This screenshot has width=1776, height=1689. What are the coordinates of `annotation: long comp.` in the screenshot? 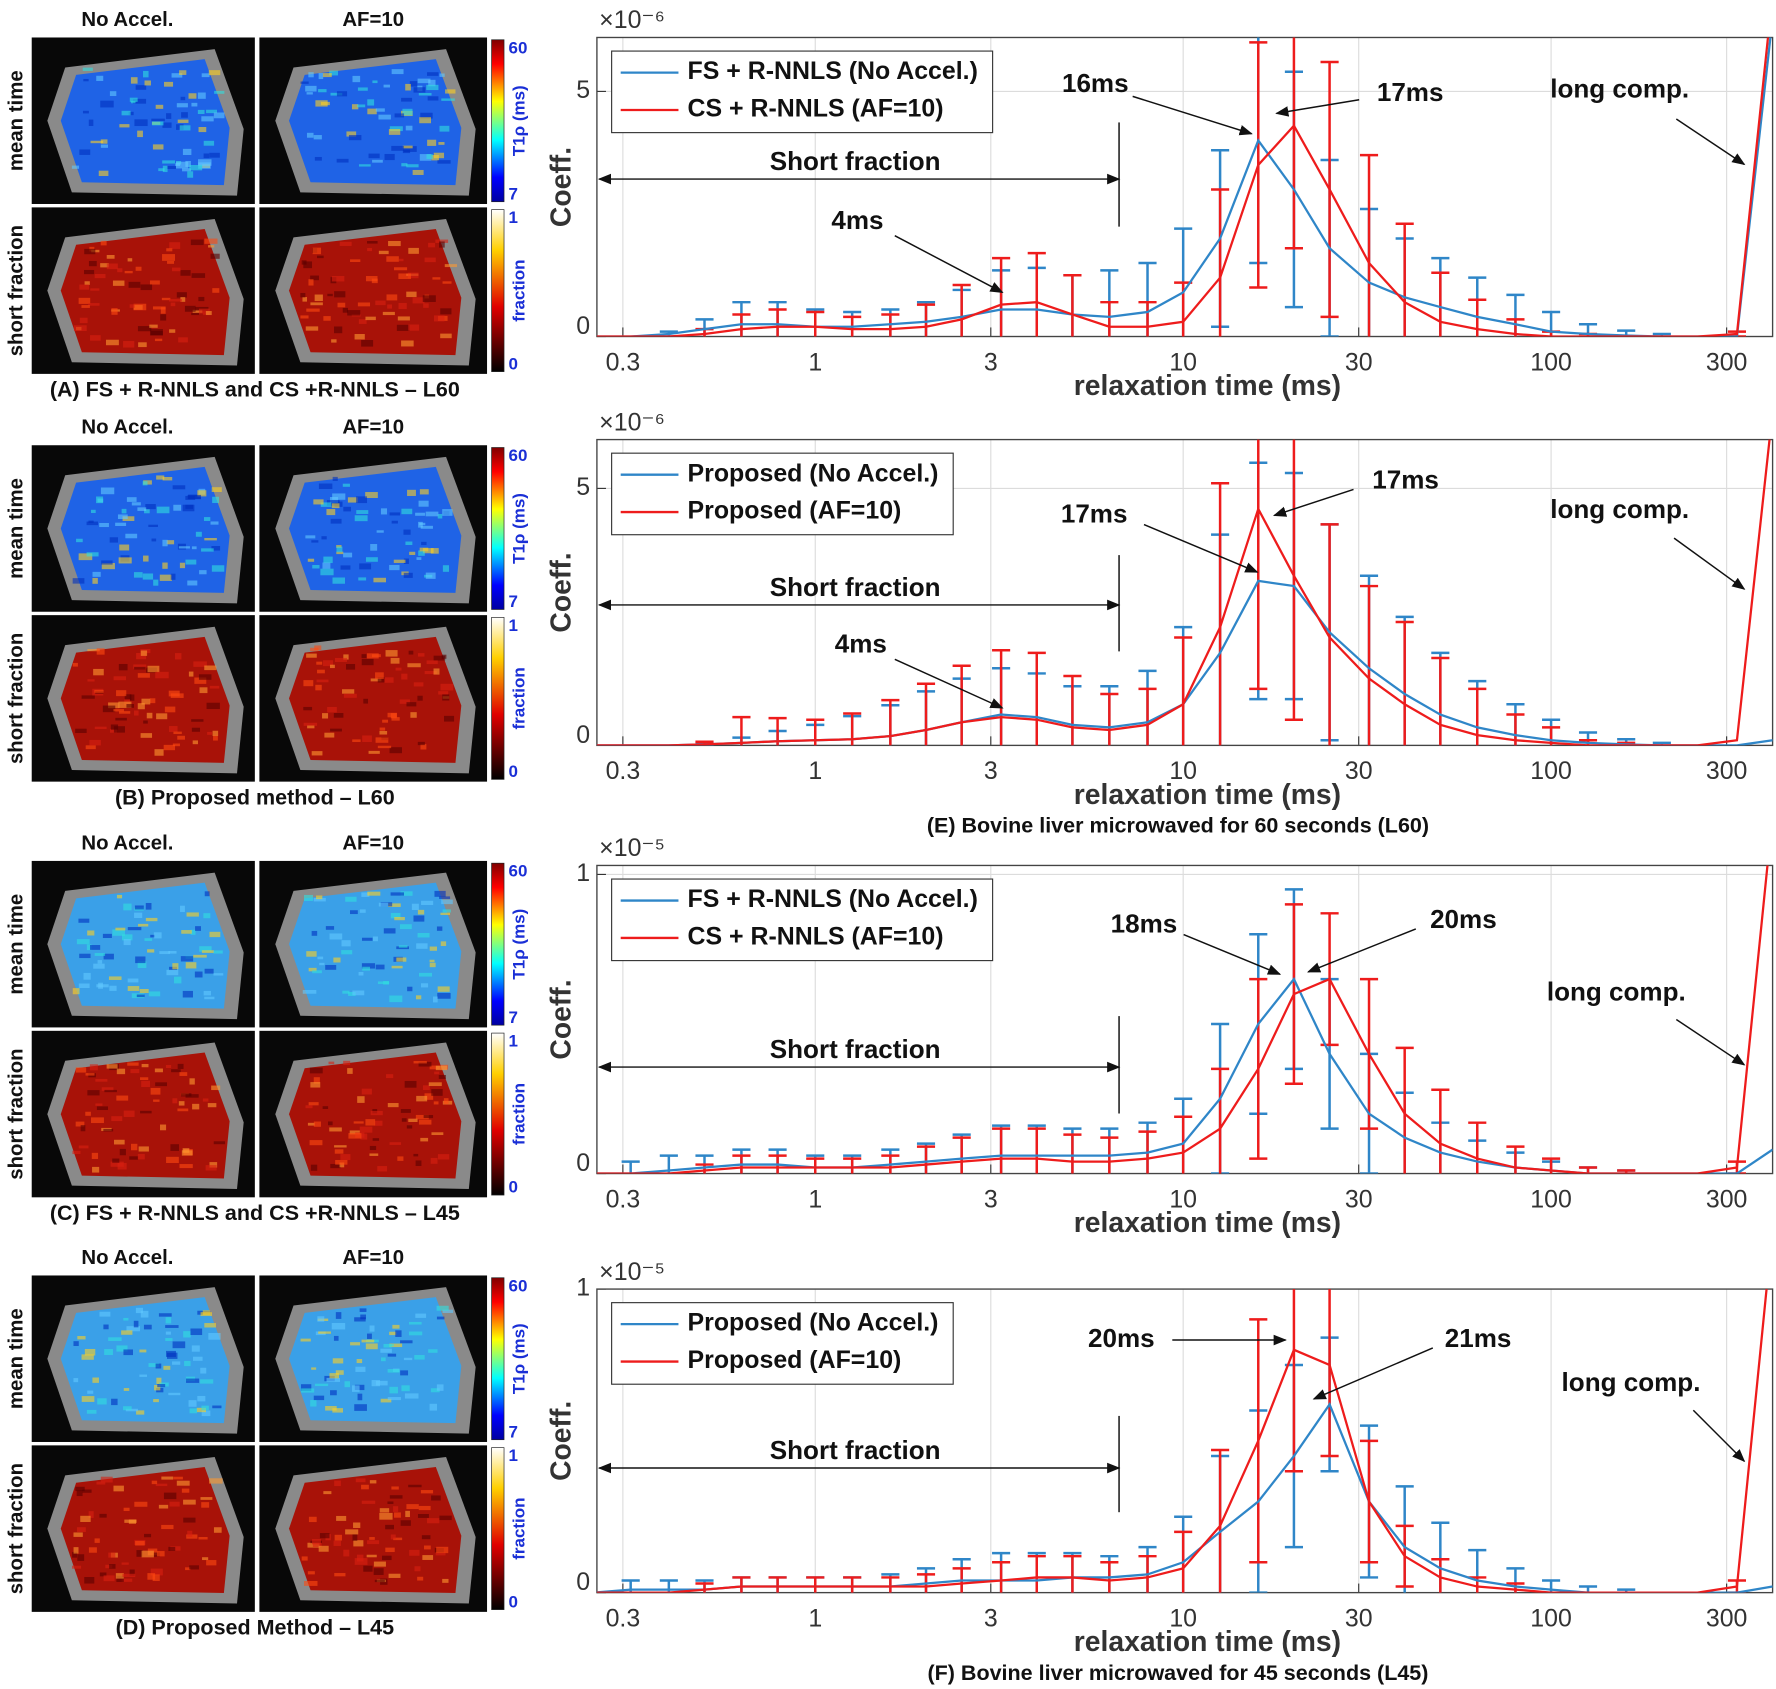 It's located at (1619, 509).